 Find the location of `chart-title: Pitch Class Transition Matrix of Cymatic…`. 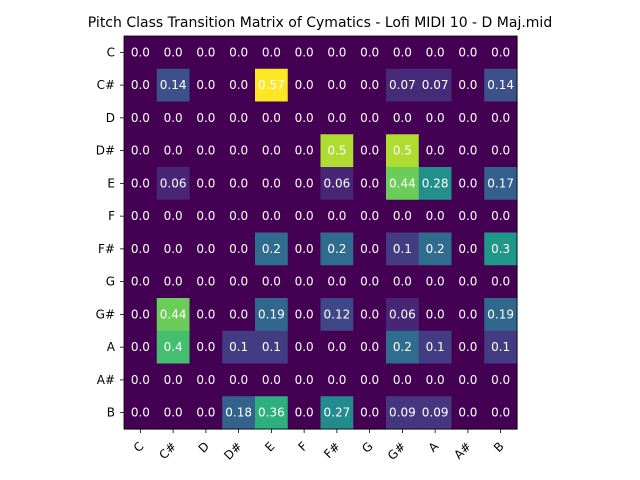

chart-title: Pitch Class Transition Matrix of Cymatic… is located at coordinates (320, 23).